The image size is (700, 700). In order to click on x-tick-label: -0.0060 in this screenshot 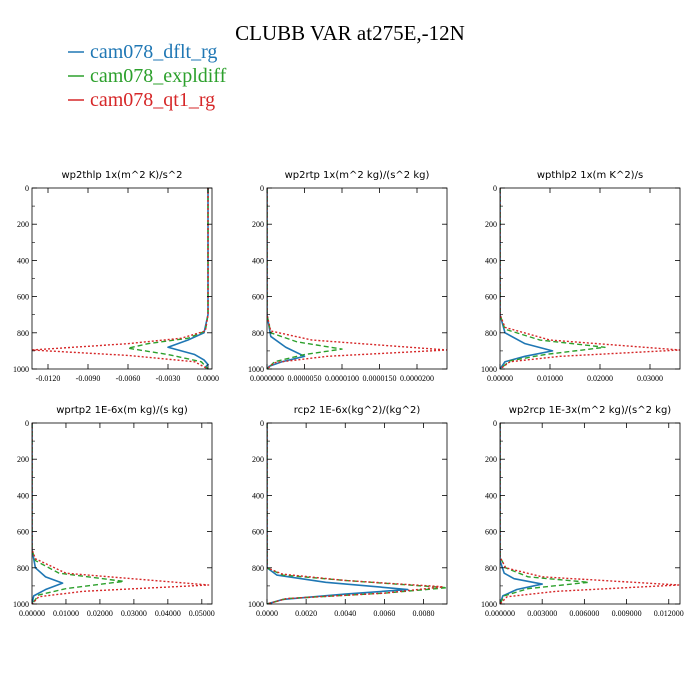, I will do `click(128, 378)`.